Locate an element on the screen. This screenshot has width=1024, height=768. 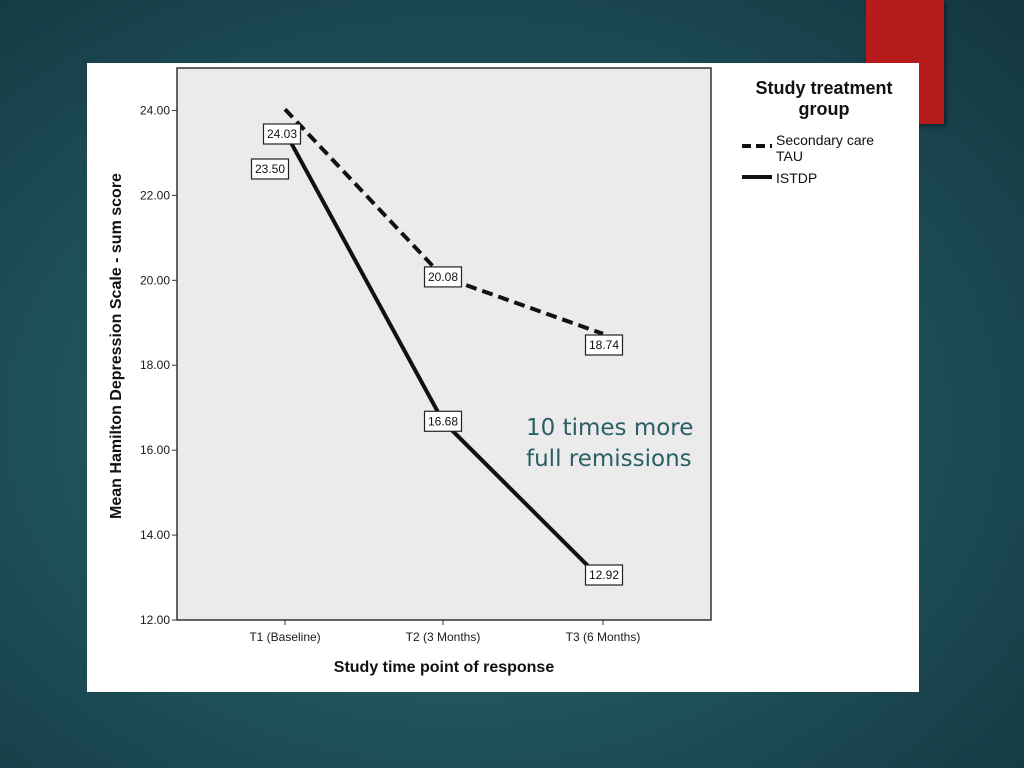
data-label: 18.74 is located at coordinates (604, 345).